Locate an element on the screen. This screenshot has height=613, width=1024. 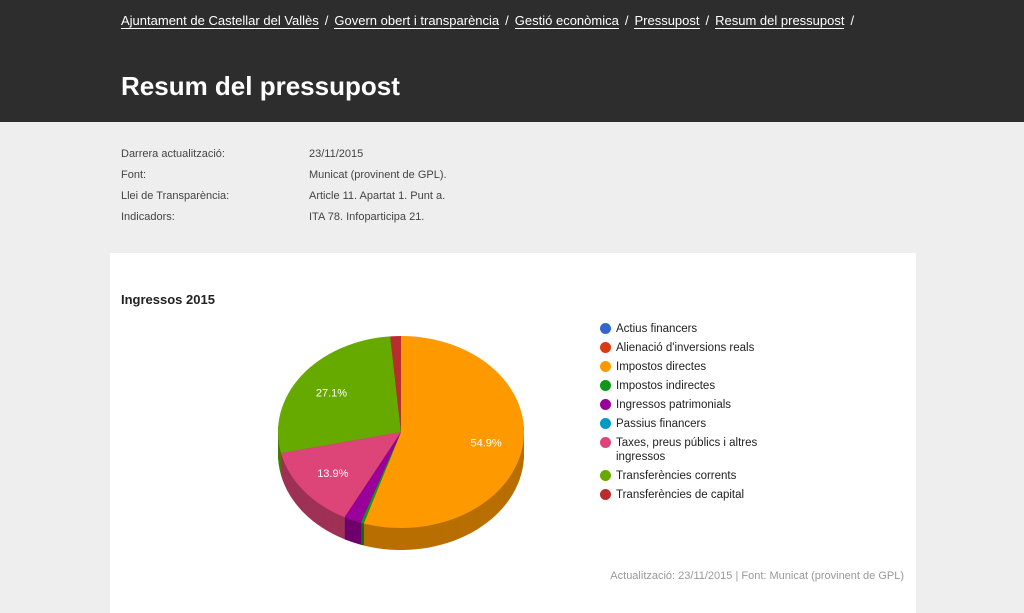
breadcrumb-link: Ajuntament de Castellar del Vallès is located at coordinates (220, 21).